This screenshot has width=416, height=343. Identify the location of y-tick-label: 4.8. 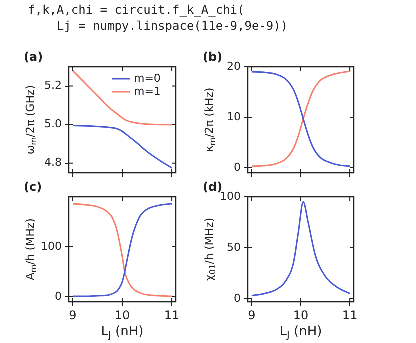
(53, 163).